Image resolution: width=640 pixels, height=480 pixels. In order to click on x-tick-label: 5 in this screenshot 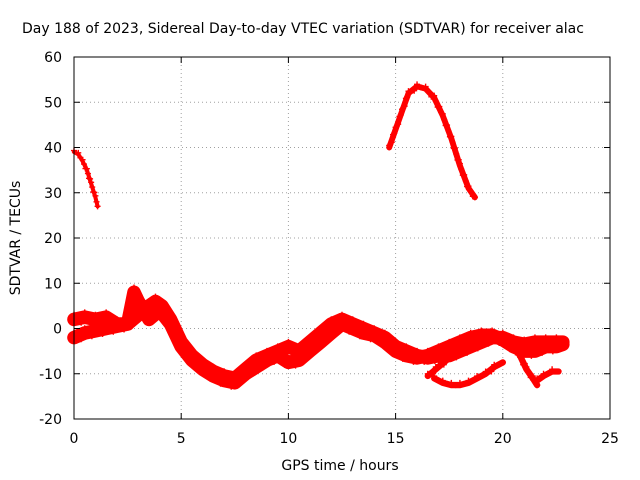, I will do `click(181, 439)`.